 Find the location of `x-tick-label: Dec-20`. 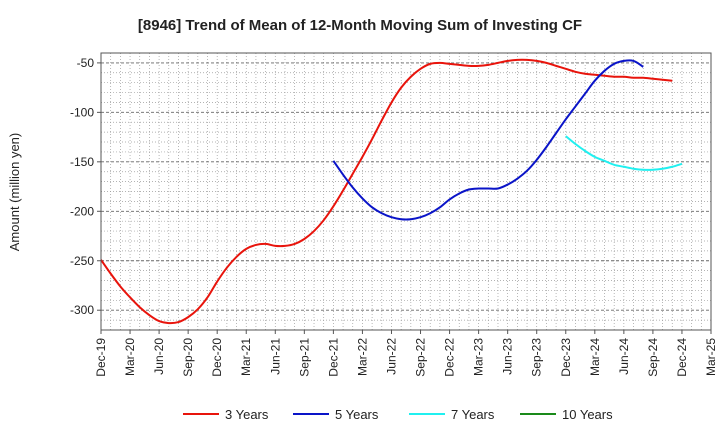

x-tick-label: Dec-20 is located at coordinates (217, 357).